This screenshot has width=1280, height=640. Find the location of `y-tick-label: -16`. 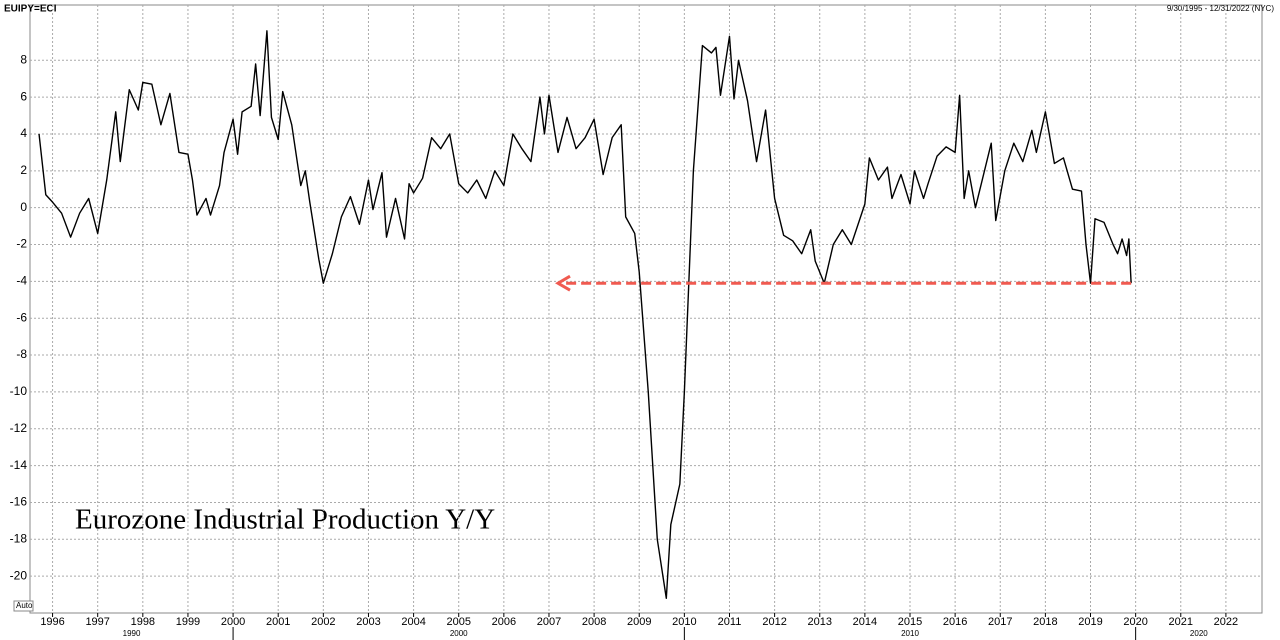

y-tick-label: -16 is located at coordinates (19, 502).